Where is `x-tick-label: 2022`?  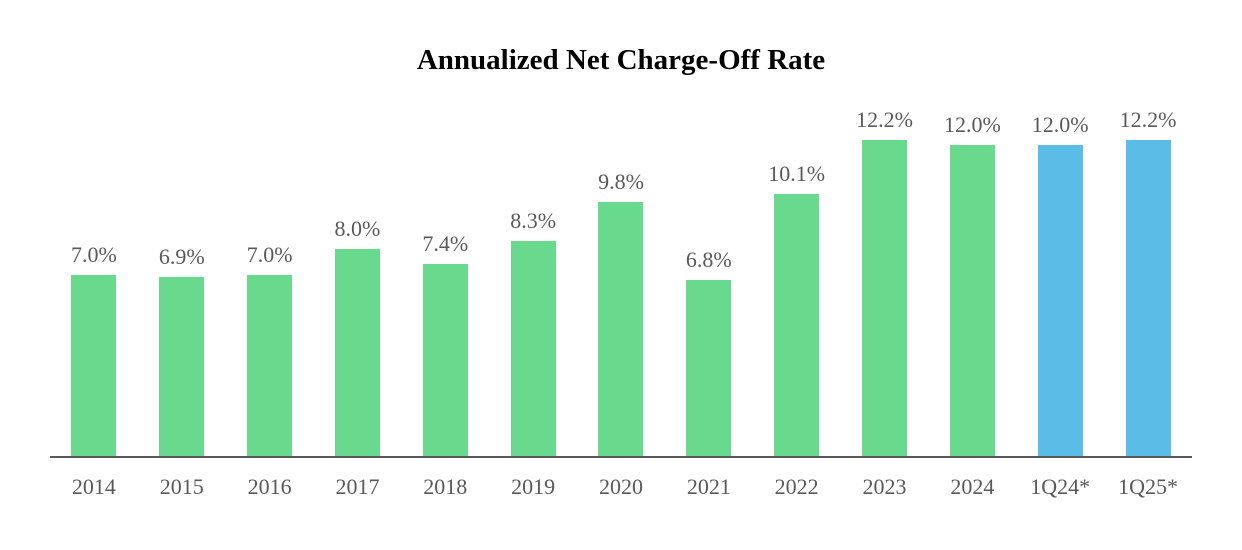
x-tick-label: 2022 is located at coordinates (796, 486).